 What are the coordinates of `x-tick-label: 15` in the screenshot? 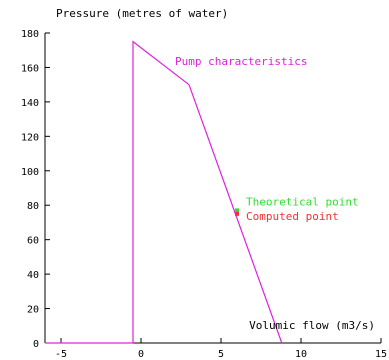 It's located at (381, 354).